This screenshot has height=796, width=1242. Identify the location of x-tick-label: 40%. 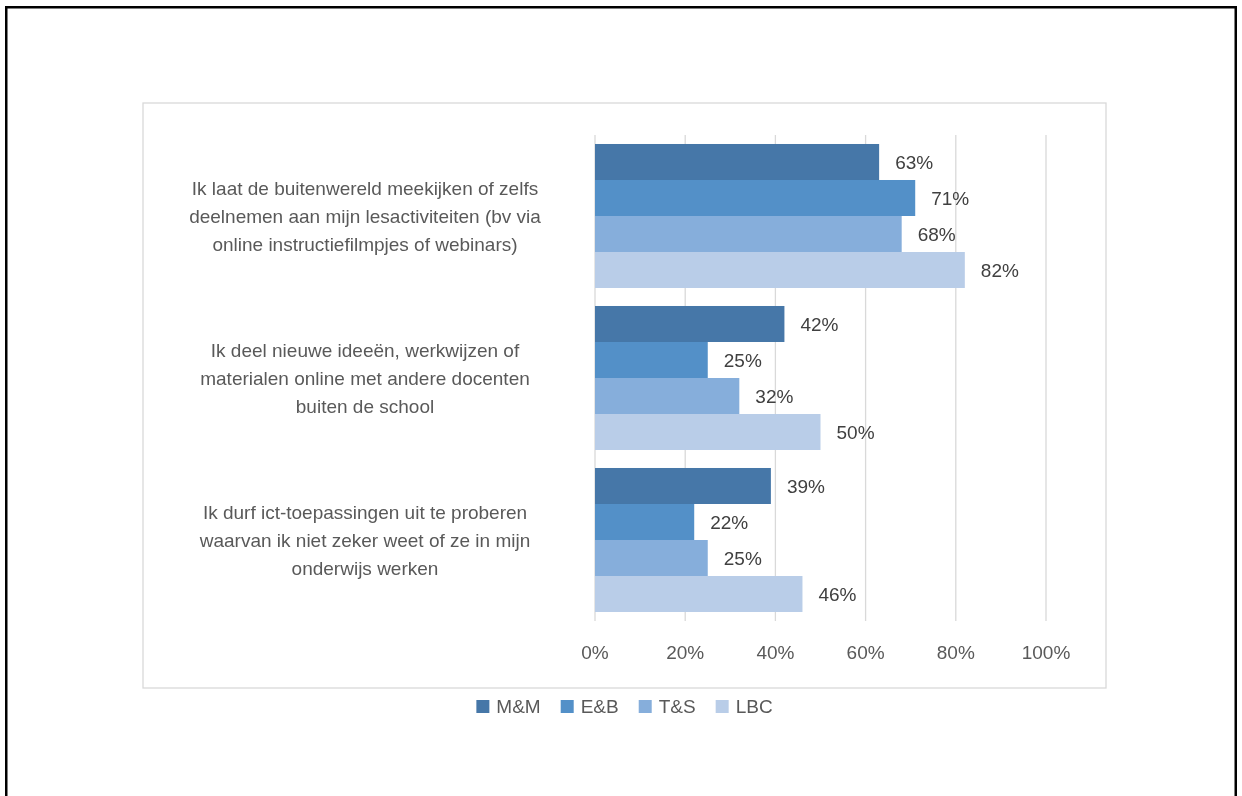
(775, 652).